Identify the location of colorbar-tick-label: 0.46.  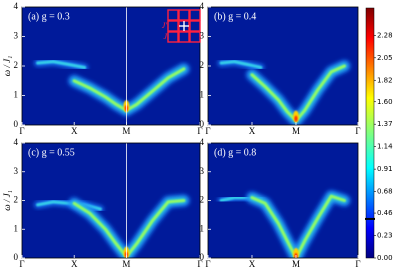
(385, 213).